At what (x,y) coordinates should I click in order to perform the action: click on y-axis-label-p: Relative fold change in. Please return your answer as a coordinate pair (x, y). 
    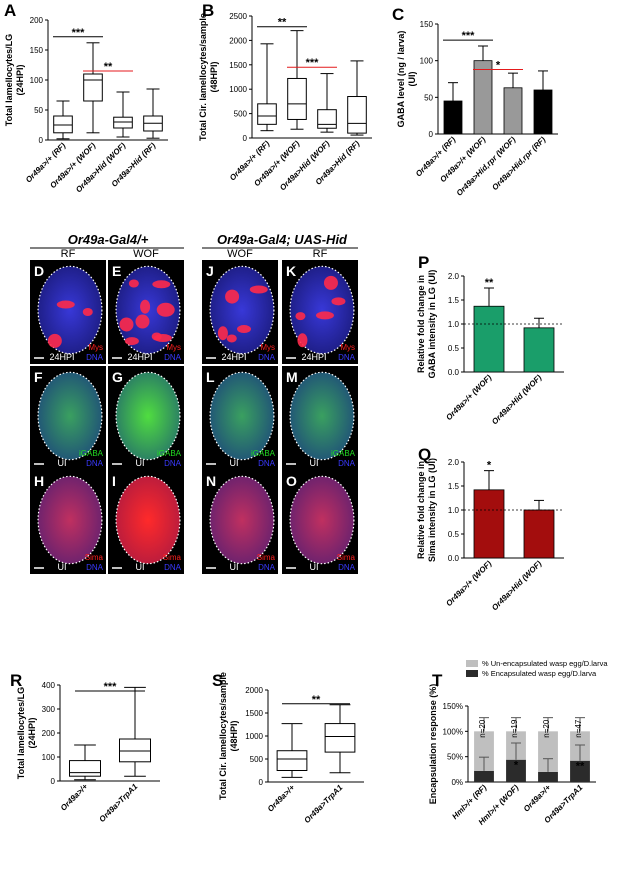
    Looking at the image, I should click on (421, 324).